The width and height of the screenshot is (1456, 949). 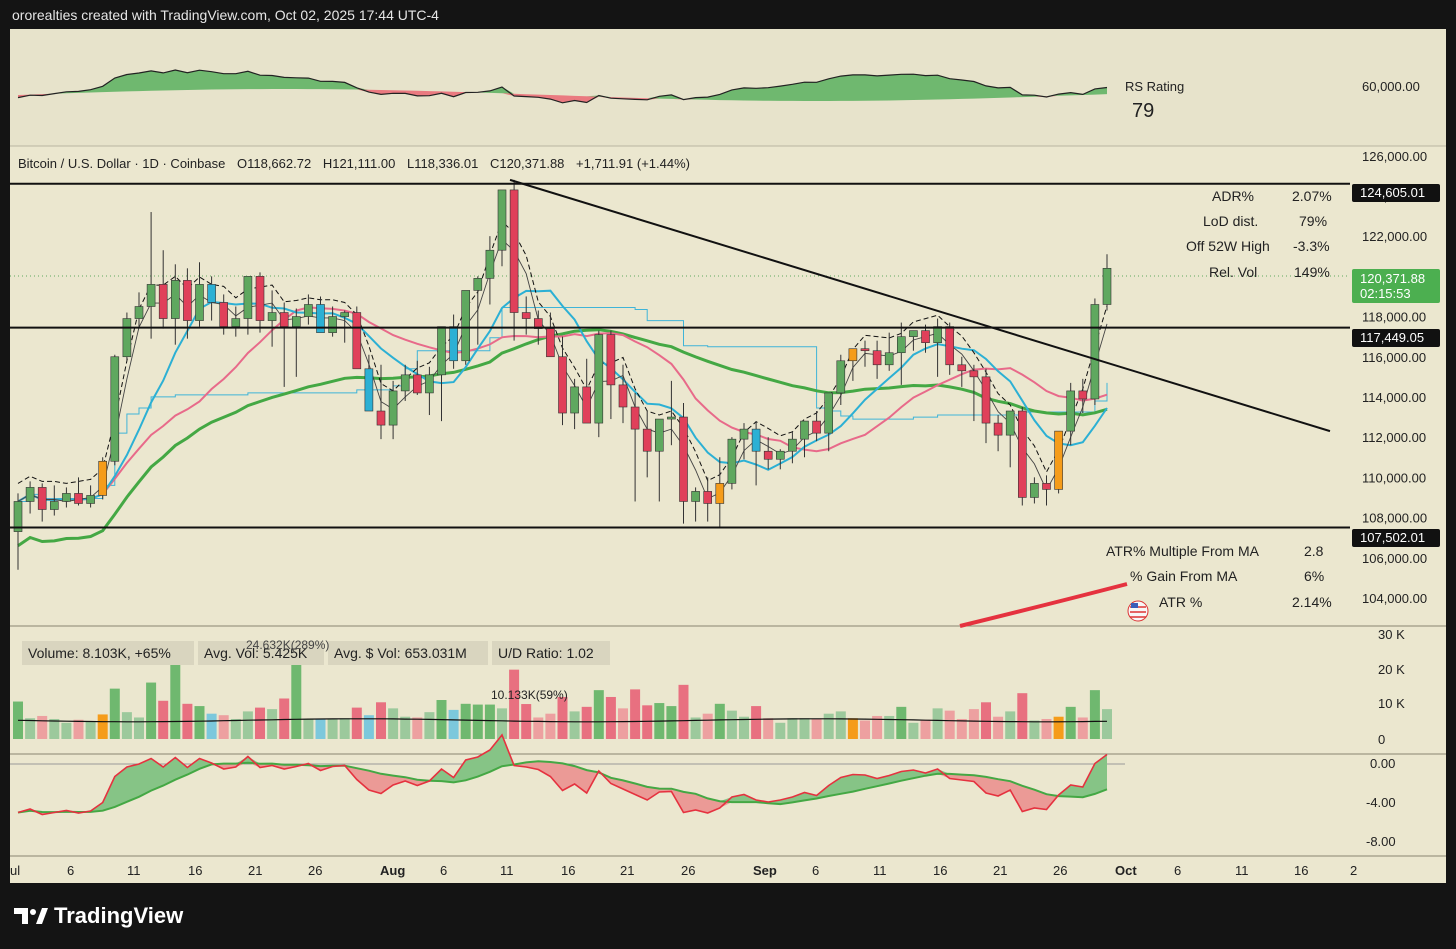 What do you see at coordinates (551, 653) in the screenshot?
I see `info-box` at bounding box center [551, 653].